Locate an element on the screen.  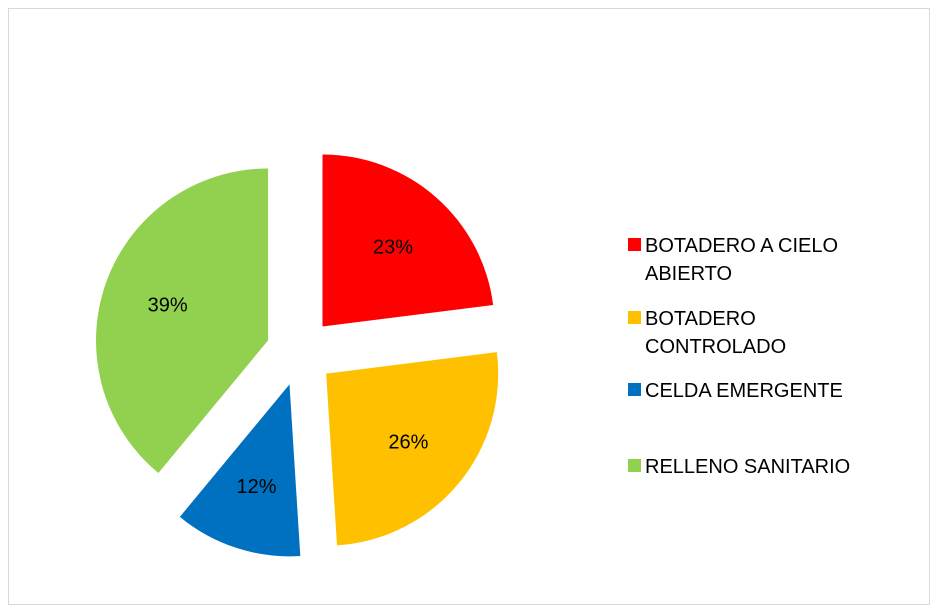
legend-label: CELDA EMERGENTE is located at coordinates (744, 391).